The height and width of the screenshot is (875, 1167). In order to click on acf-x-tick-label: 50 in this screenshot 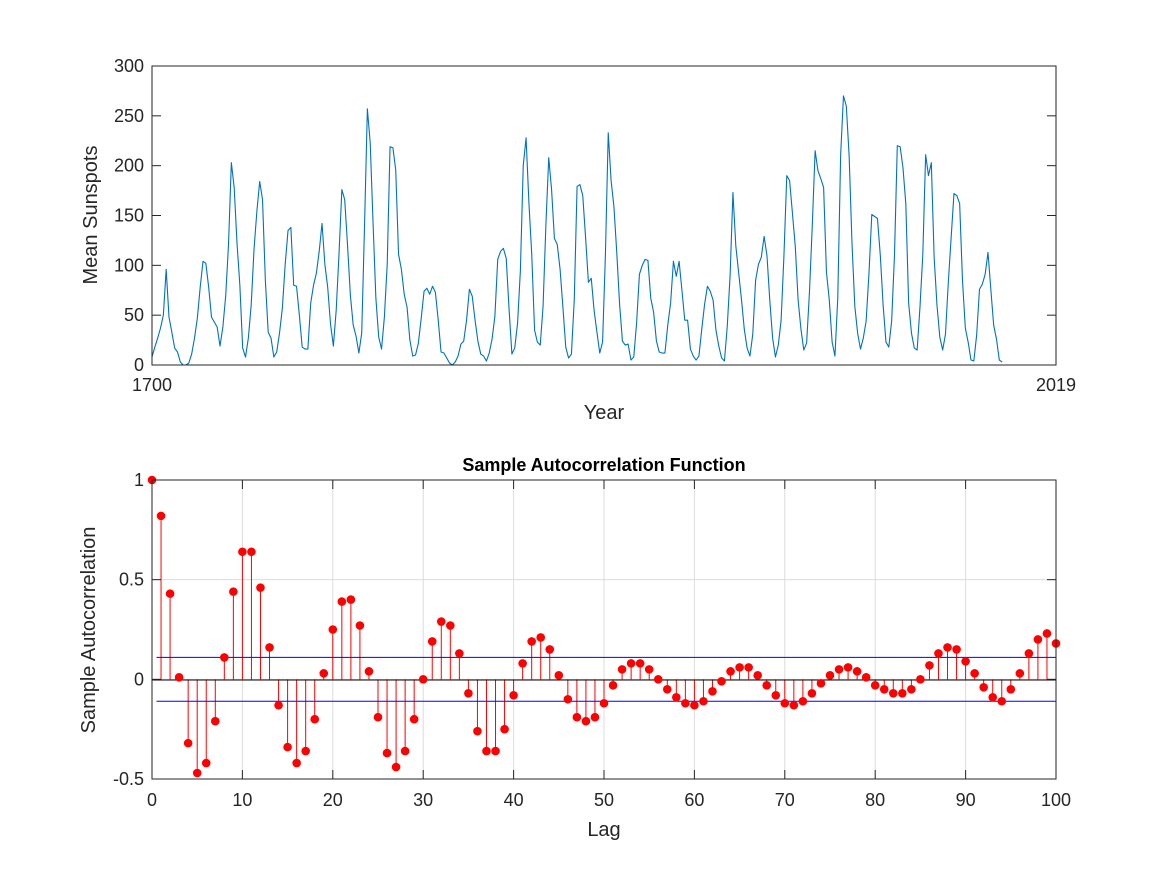, I will do `click(604, 800)`.